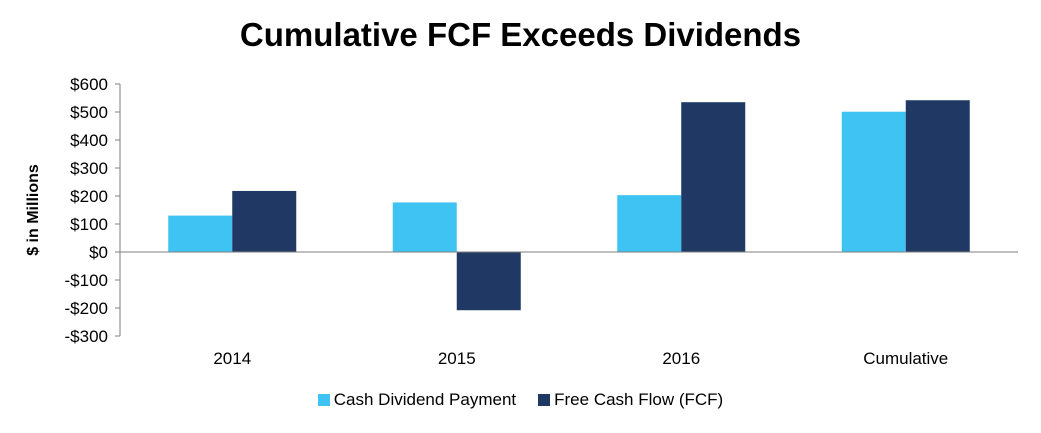  What do you see at coordinates (89, 196) in the screenshot?
I see `y-tick-label: $200` at bounding box center [89, 196].